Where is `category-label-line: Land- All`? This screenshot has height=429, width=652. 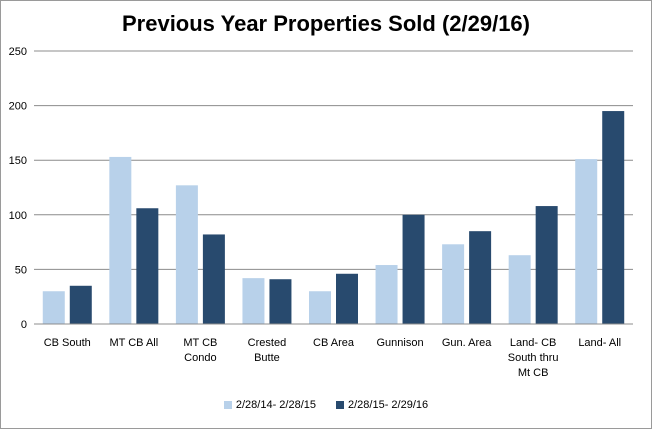
category-label-line: Land- All is located at coordinates (599, 343).